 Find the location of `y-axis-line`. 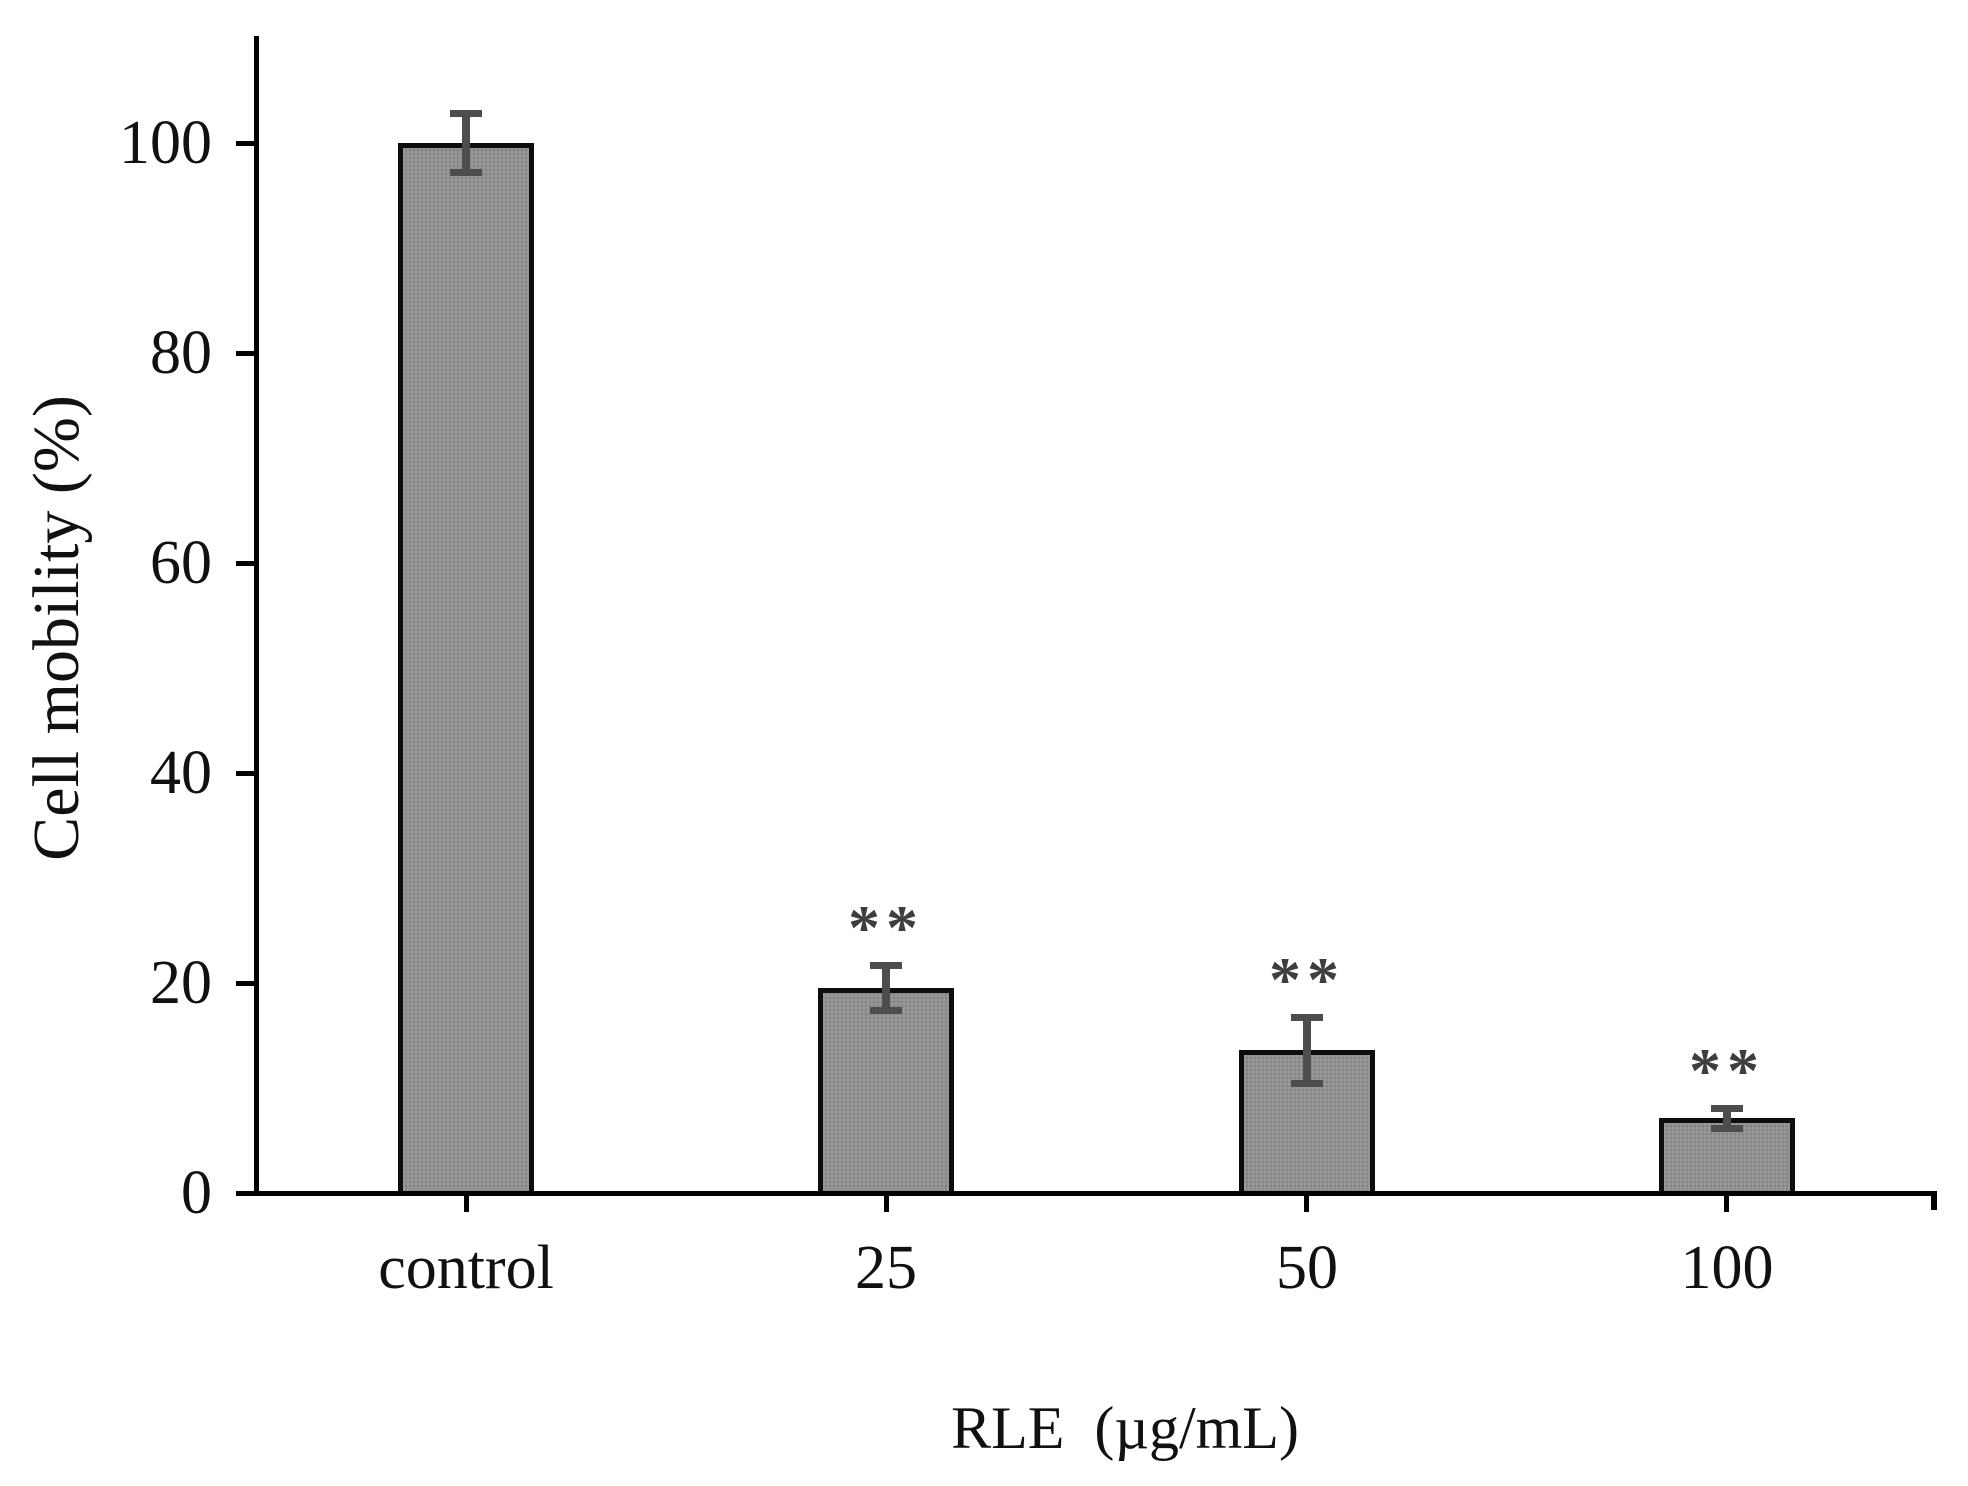

y-axis-line is located at coordinates (256, 616).